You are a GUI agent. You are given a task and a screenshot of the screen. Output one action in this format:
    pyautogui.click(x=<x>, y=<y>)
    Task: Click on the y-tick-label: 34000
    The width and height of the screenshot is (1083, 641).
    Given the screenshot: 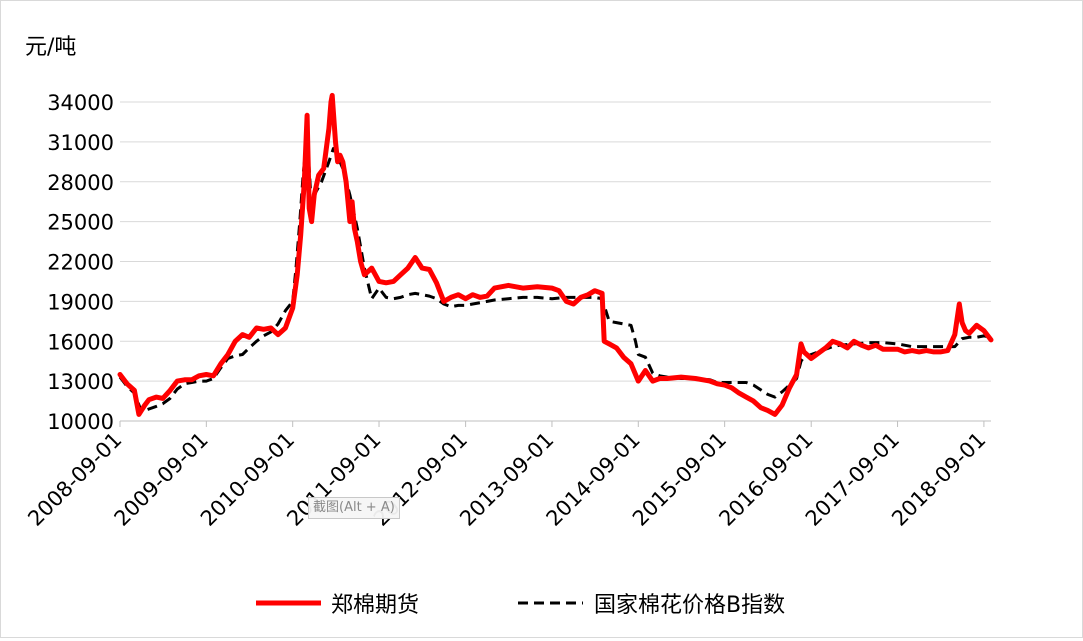 What is the action you would take?
    pyautogui.click(x=80, y=103)
    